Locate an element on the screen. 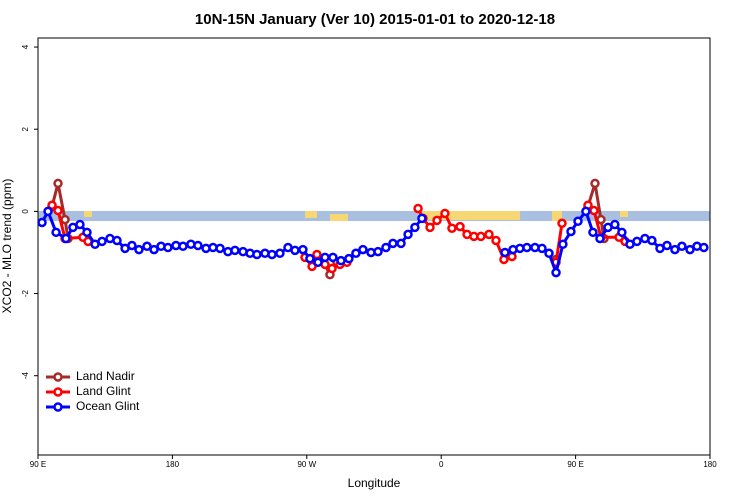 The image size is (750, 500). y-tick-label: 2 is located at coordinates (25, 128).